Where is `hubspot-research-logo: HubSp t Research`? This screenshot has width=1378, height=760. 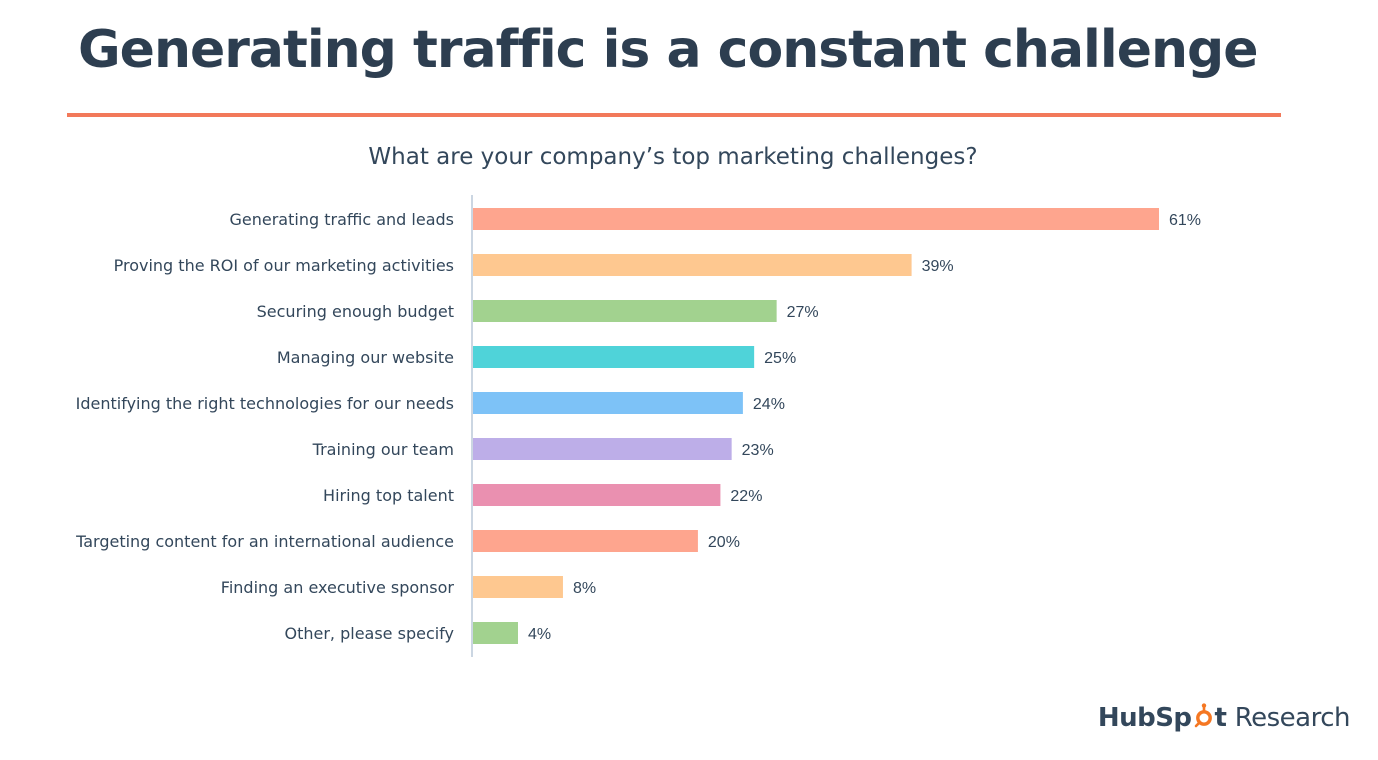
hubspot-research-logo: HubSp t Research is located at coordinates (1224, 718).